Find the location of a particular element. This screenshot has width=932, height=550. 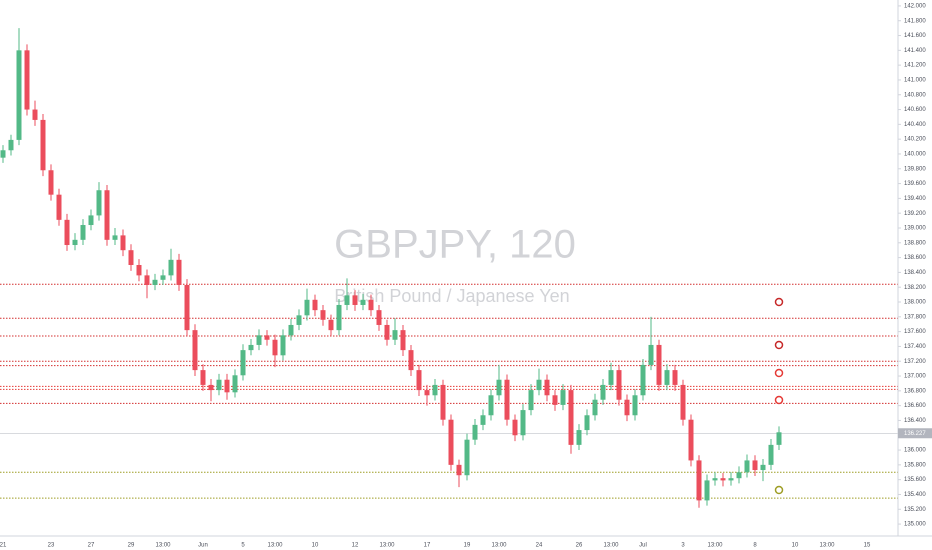

y-tick-label: 139.000 is located at coordinates (915, 229).